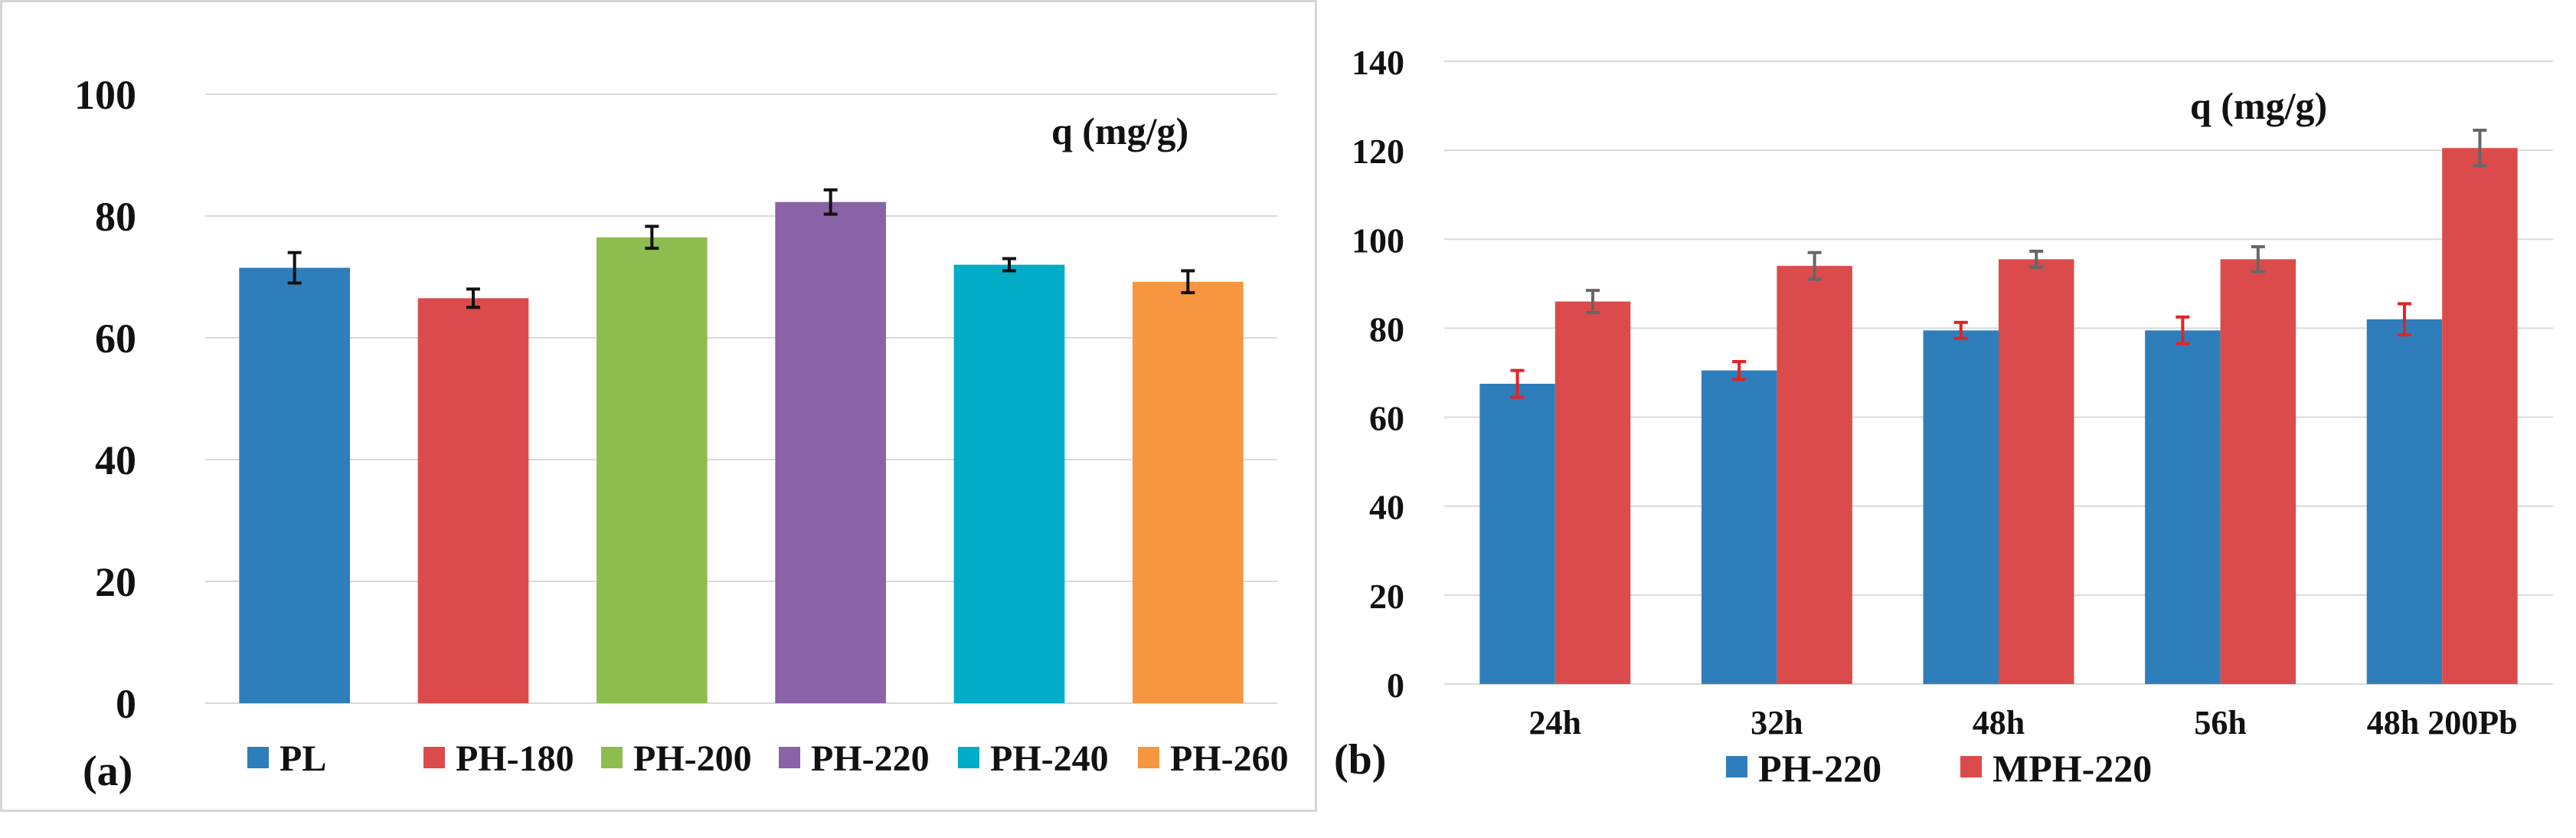  I want to click on chart-b-title: q (mg/g), so click(2258, 105).